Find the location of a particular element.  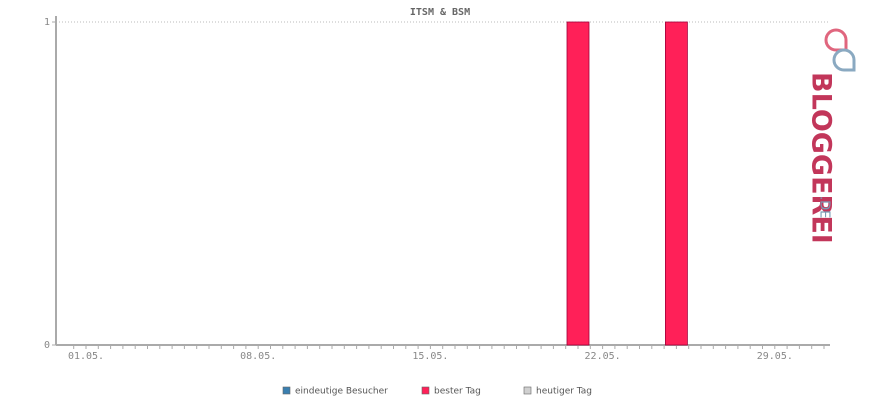

logo-icon is located at coordinates (840, 50).